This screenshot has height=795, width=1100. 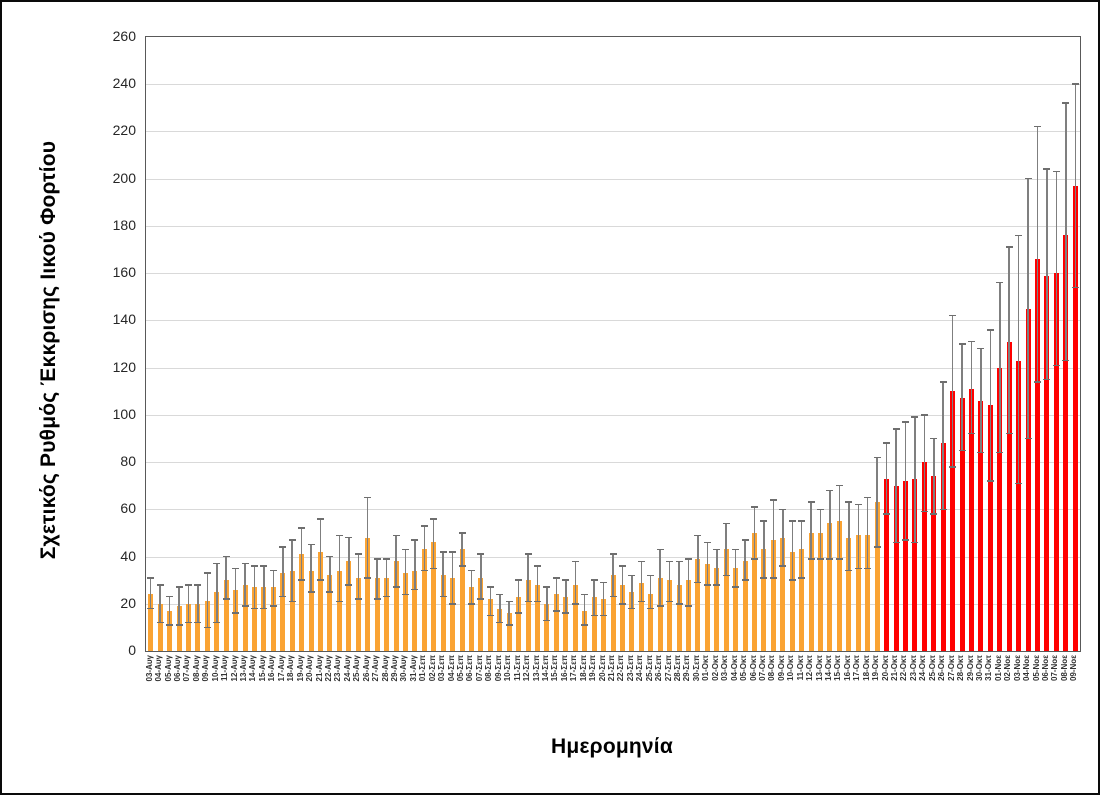 What do you see at coordinates (124, 224) in the screenshot?
I see `y-tick-label: 180` at bounding box center [124, 224].